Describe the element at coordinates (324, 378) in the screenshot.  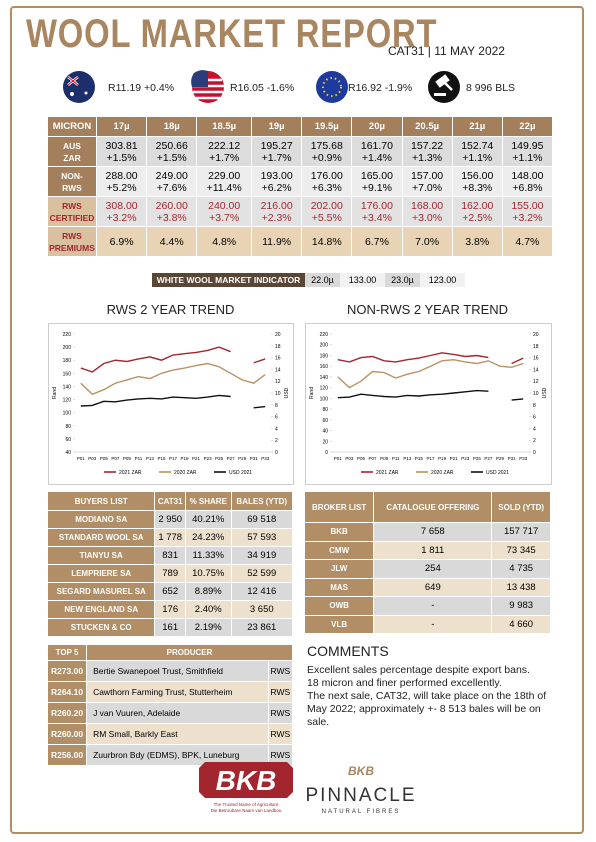
I see `y-tick-label: 140` at that location.